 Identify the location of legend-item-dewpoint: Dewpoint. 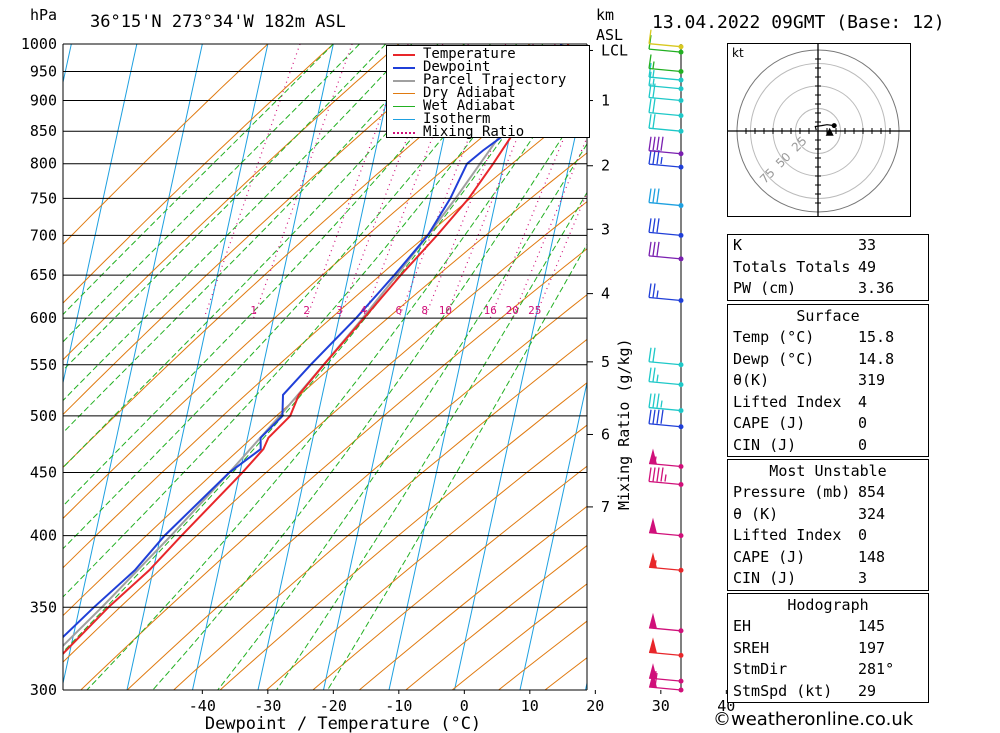
(488, 67).